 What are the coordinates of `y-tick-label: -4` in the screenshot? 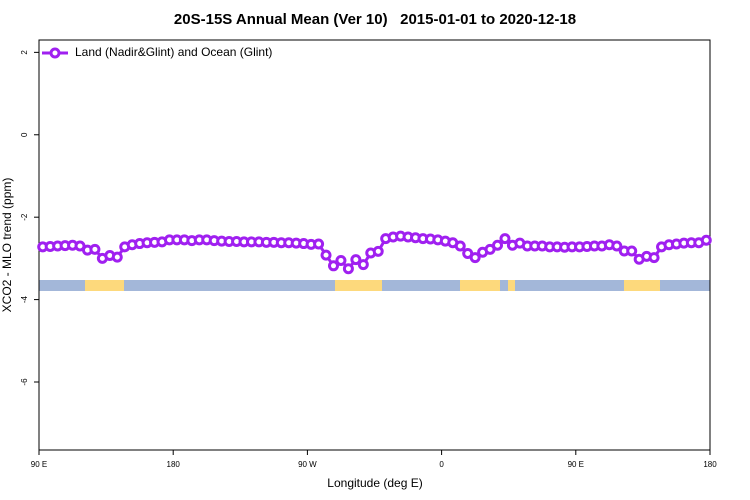 It's located at (24, 299).